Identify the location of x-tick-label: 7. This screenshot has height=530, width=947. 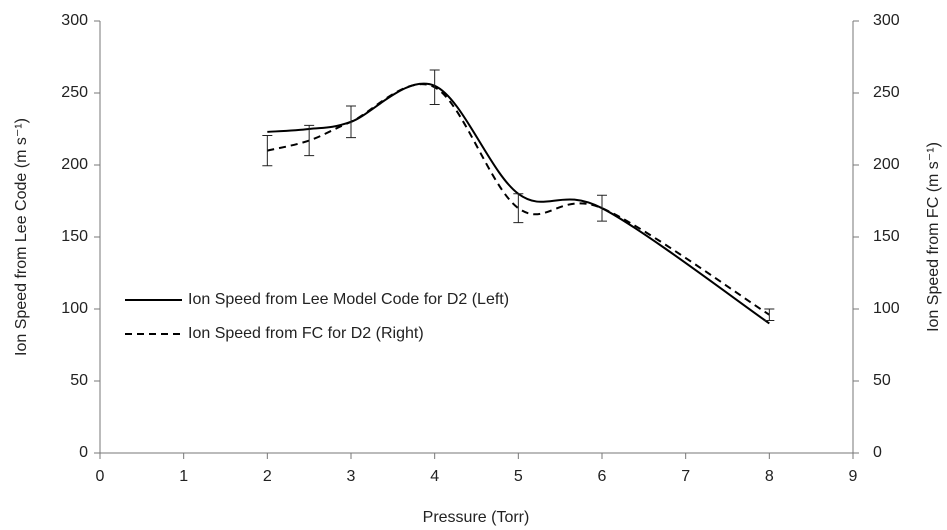
(685, 476).